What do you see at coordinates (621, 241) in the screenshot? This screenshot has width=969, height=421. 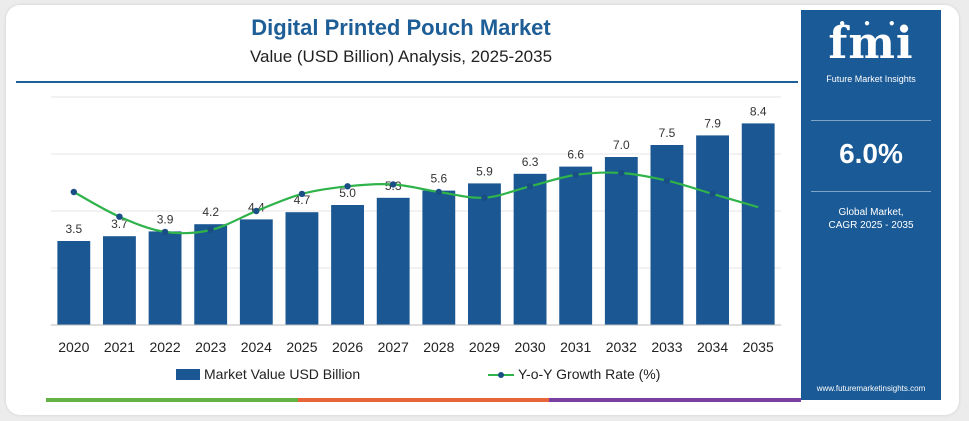 I see `bar-2032` at bounding box center [621, 241].